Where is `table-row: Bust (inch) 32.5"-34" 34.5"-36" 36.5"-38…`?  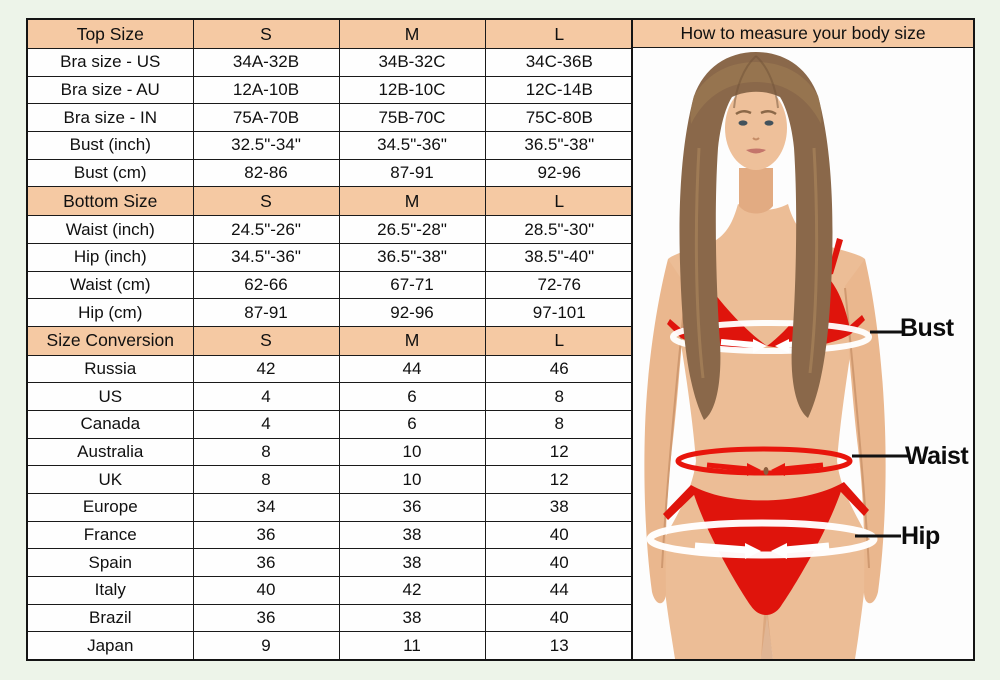 table-row: Bust (inch) 32.5"-34" 34.5"-36" 36.5"-38… is located at coordinates (330, 145).